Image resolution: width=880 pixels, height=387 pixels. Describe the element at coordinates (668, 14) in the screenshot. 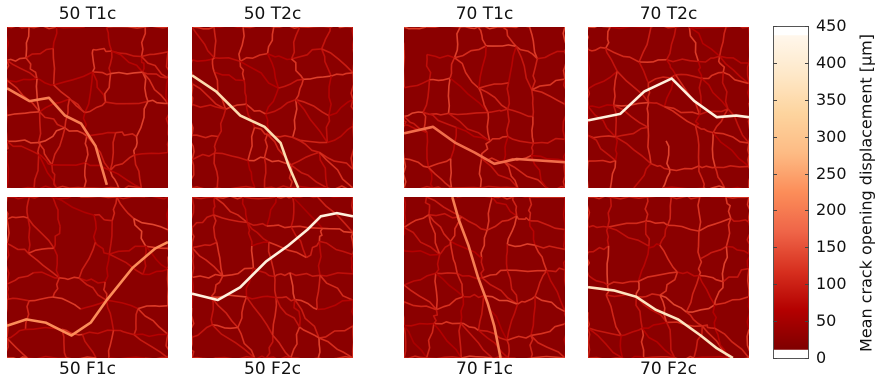

I see `panel-title: 70 T2c` at that location.